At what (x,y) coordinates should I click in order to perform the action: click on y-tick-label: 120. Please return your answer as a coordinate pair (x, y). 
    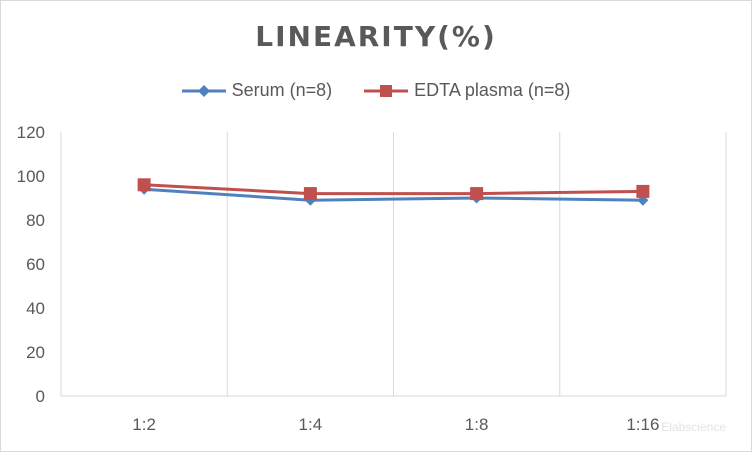
    Looking at the image, I should click on (31, 132).